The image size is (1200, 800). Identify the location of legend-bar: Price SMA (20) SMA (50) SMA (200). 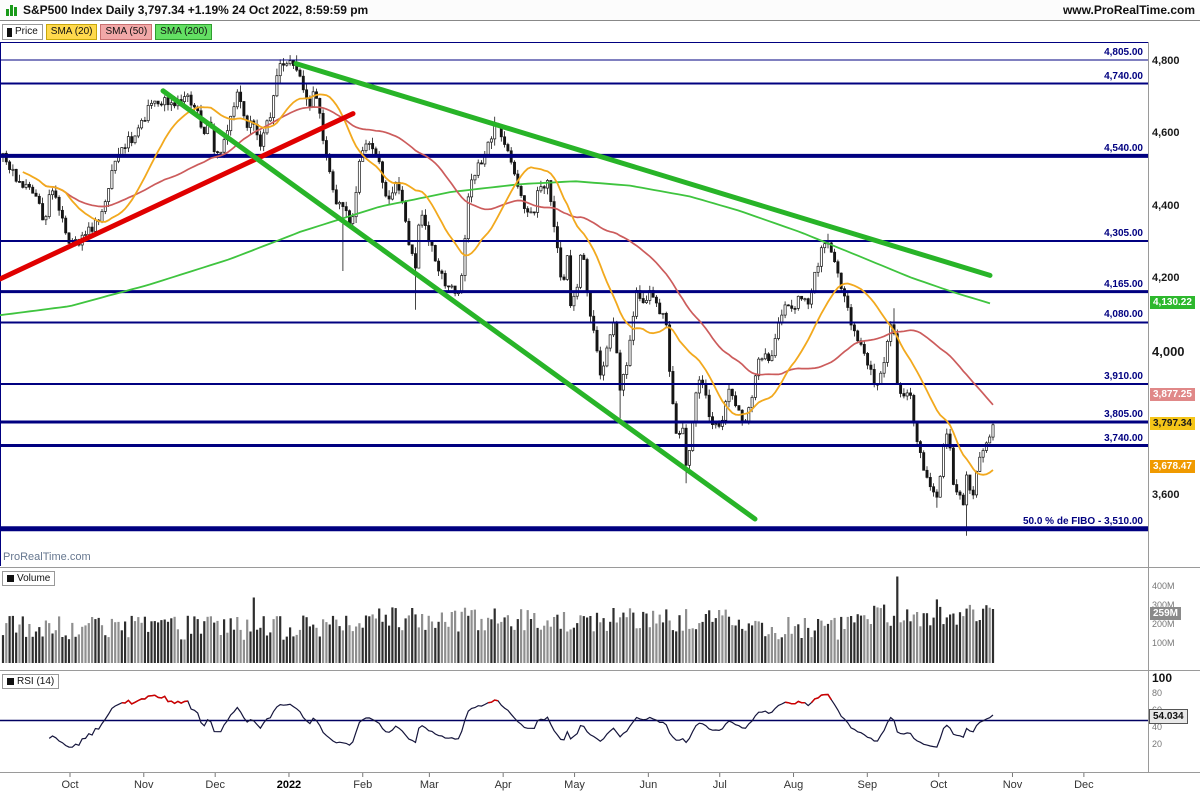
(107, 32).